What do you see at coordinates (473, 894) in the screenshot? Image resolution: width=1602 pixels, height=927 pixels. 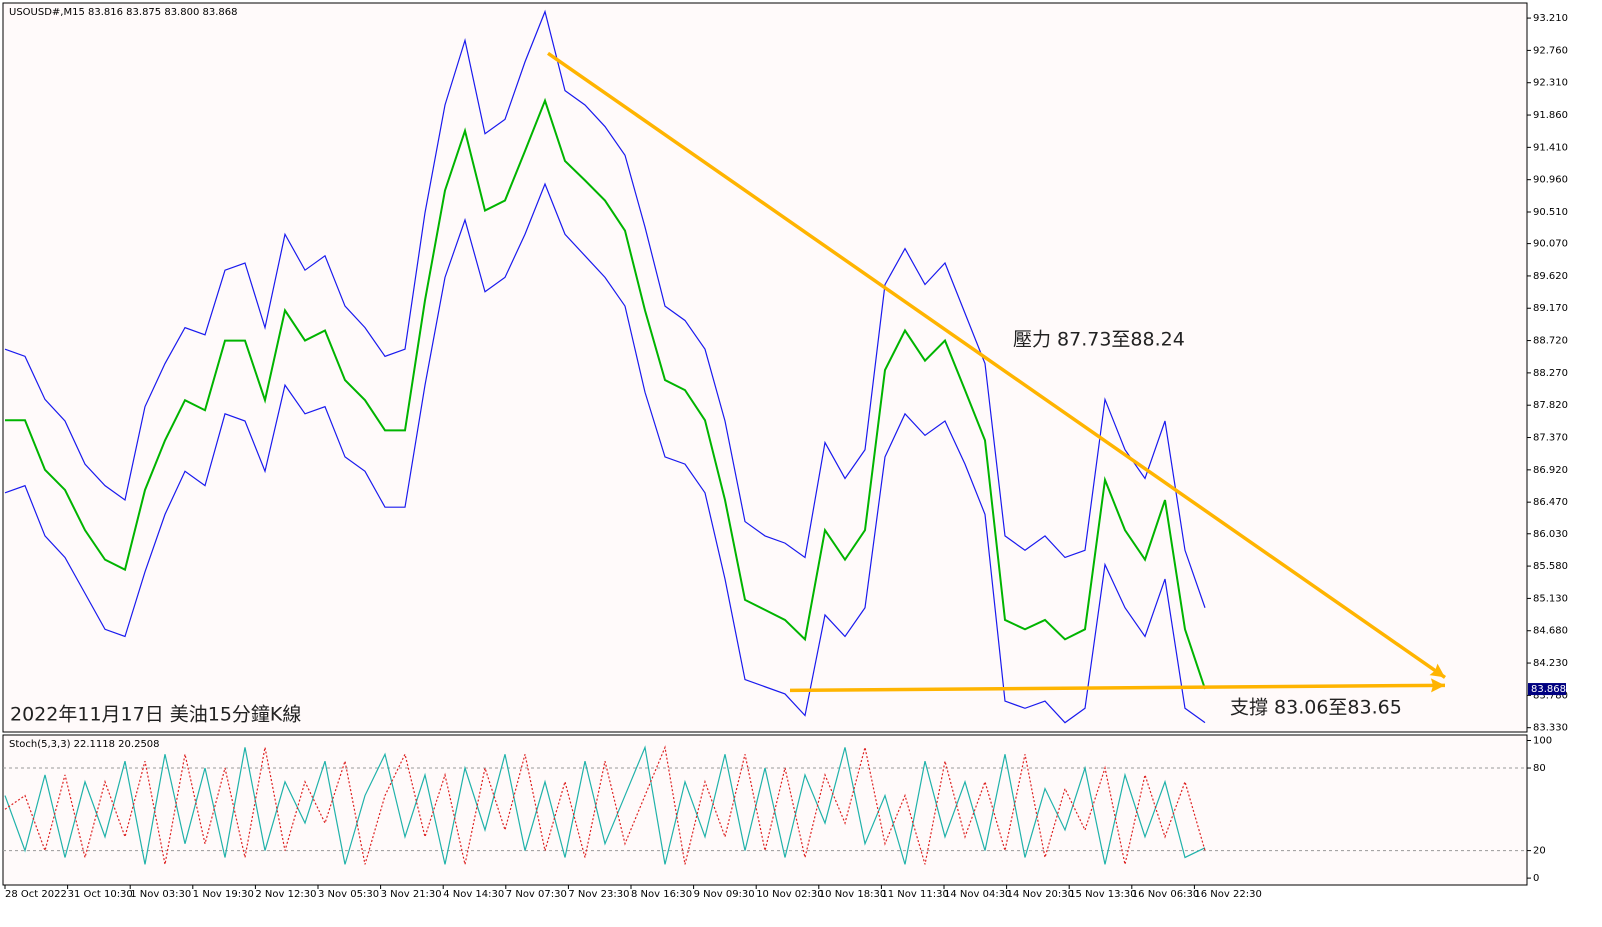 I see `x-tick-label: 4 Nov 14:30` at bounding box center [473, 894].